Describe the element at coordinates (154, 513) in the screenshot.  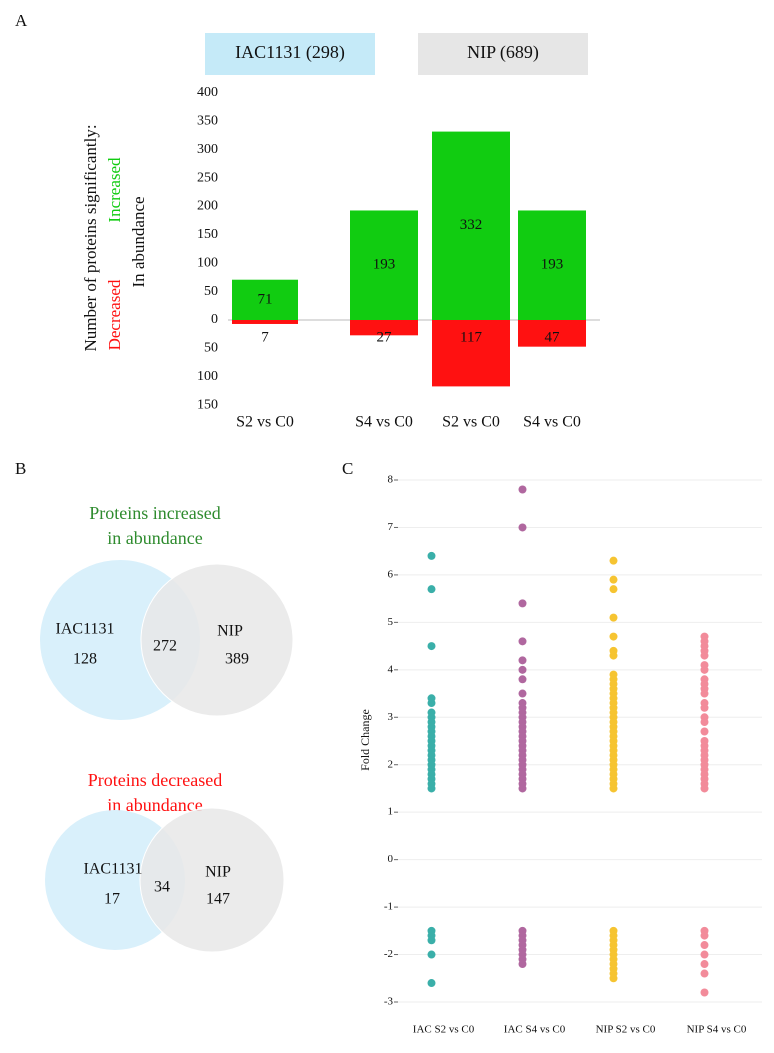
I see `venn-title: Proteins increased` at that location.